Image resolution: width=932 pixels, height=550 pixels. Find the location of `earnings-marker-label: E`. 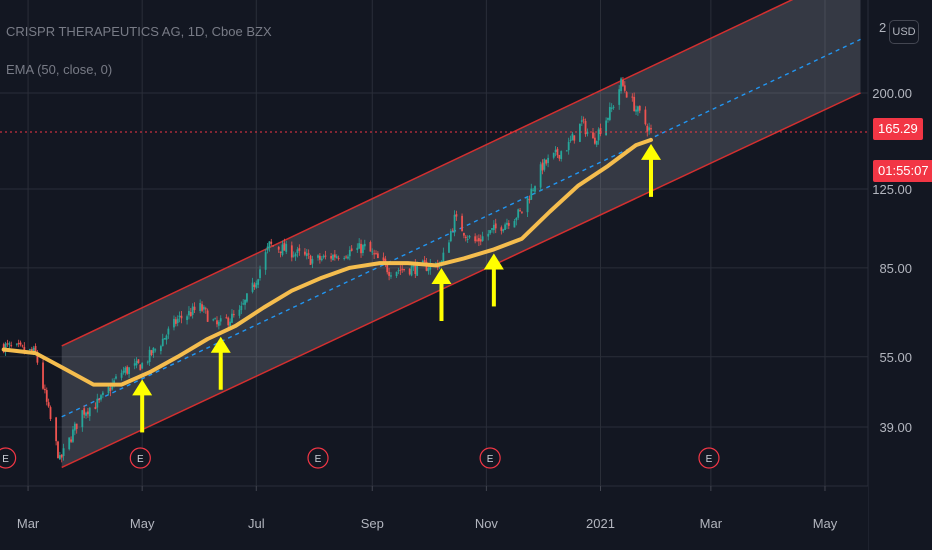

earnings-marker-label: E is located at coordinates (140, 459).